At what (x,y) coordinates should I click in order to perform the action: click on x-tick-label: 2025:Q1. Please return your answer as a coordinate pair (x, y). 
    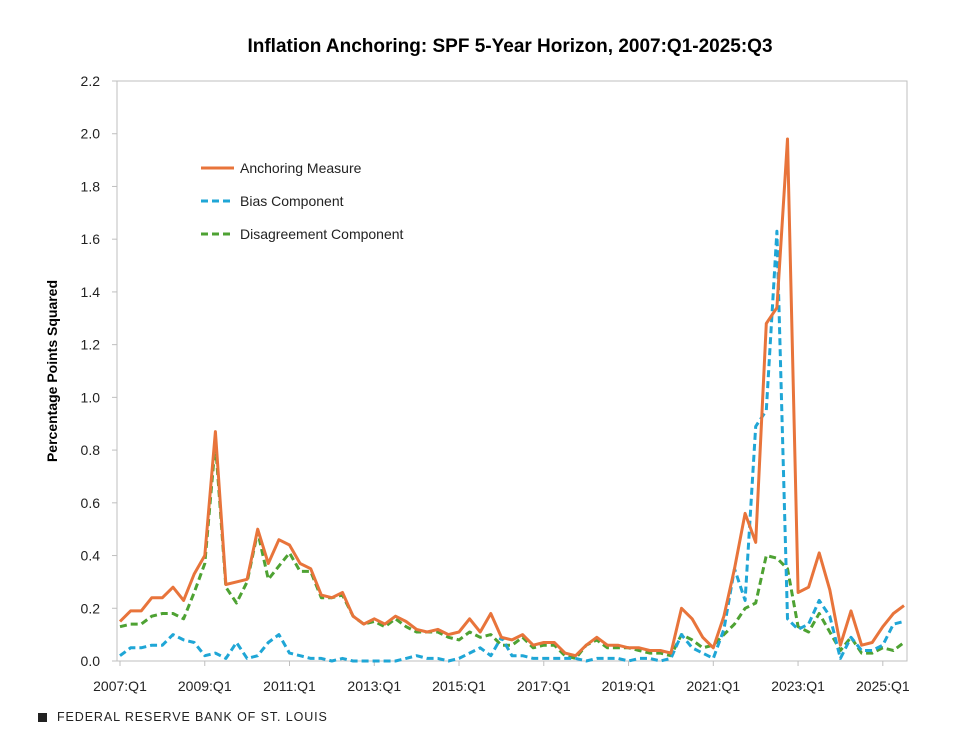
    Looking at the image, I should click on (883, 686).